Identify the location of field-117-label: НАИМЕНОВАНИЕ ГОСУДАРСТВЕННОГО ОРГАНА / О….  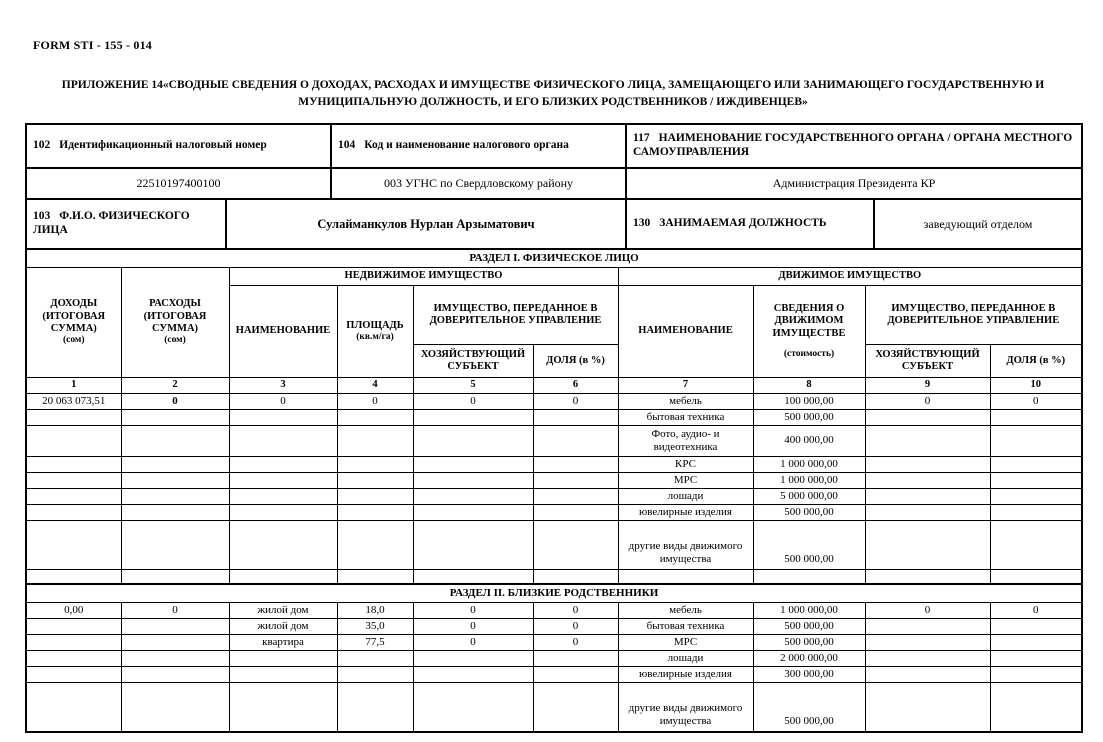
(853, 145).